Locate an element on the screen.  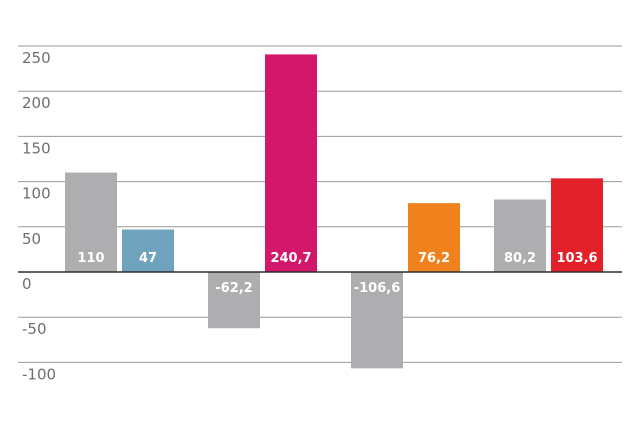
y-tick-label: -50 is located at coordinates (34, 329).